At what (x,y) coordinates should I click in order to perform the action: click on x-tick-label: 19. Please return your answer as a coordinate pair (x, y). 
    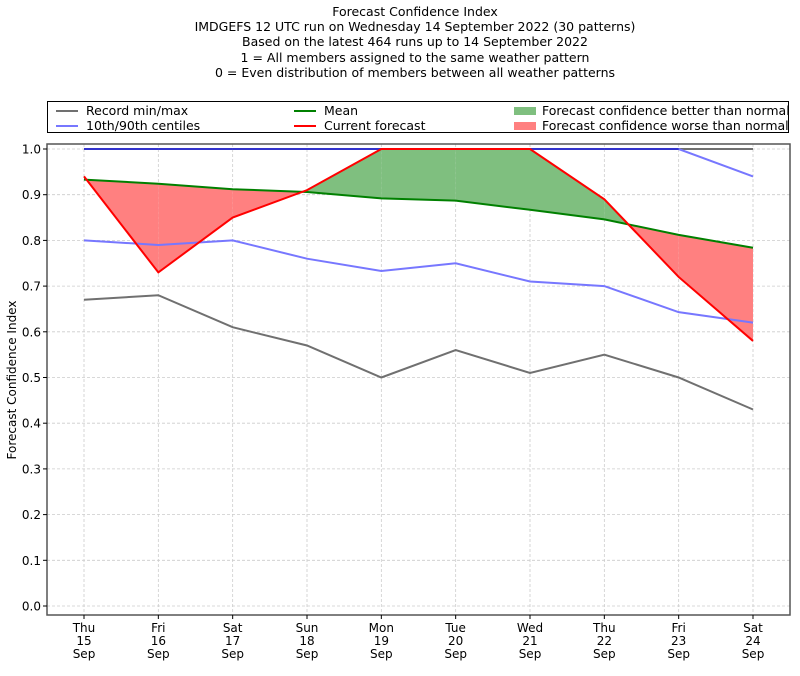
    Looking at the image, I should click on (381, 641).